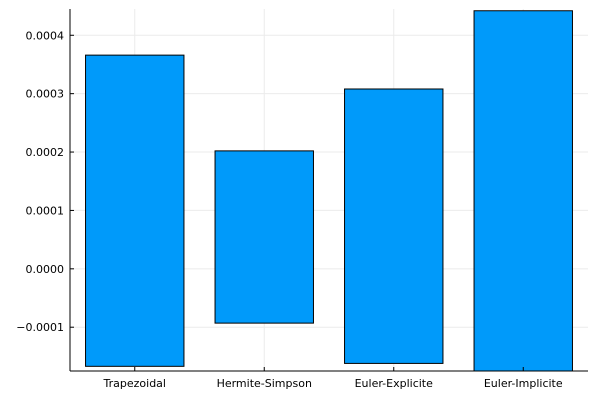 Image resolution: width=600 pixels, height=404 pixels. Describe the element at coordinates (394, 383) in the screenshot. I see `x-tick-label: Euler-Explicite` at that location.